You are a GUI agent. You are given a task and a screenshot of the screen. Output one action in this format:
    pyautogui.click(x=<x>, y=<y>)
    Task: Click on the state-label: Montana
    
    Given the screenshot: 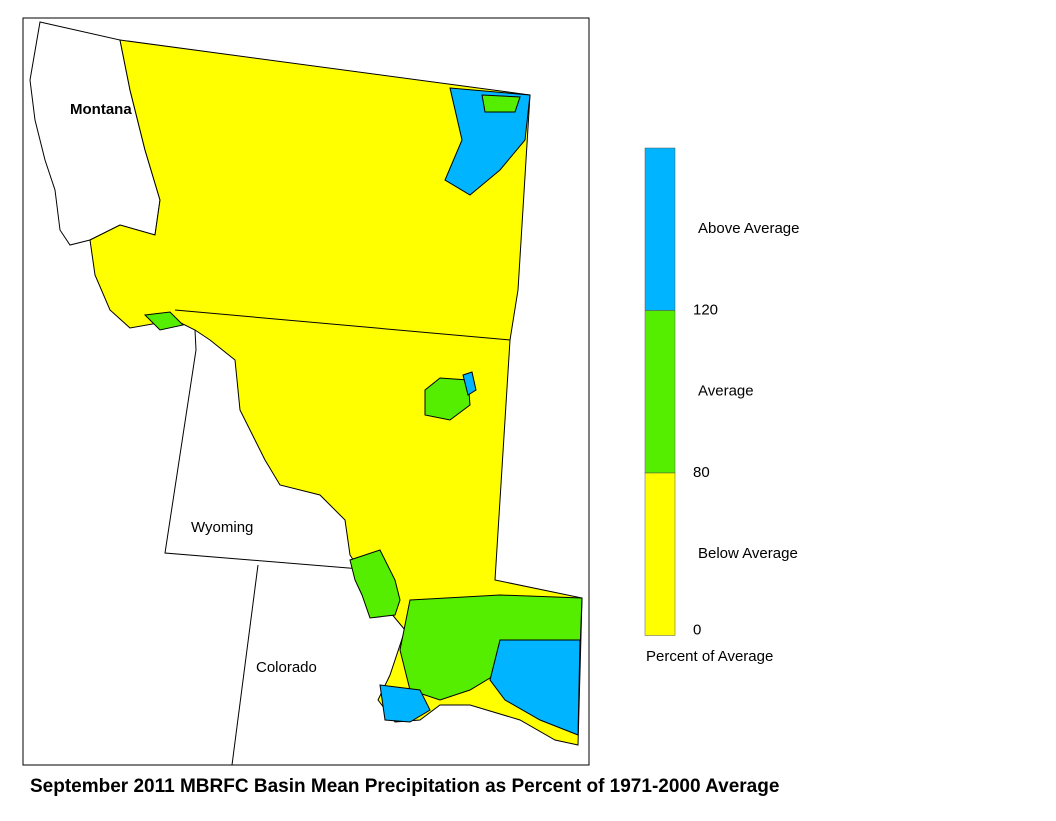 What is the action you would take?
    pyautogui.click(x=101, y=109)
    